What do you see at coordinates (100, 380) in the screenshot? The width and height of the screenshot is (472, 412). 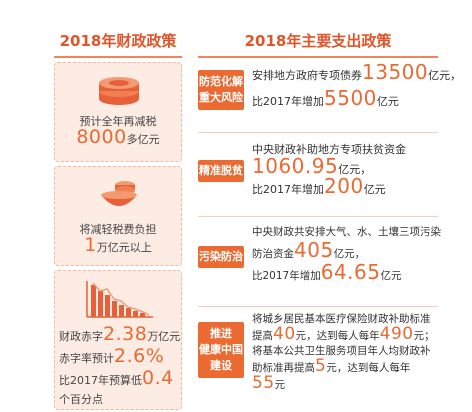 I see `deficit-lower-label: 比2017年预算低` at bounding box center [100, 380].